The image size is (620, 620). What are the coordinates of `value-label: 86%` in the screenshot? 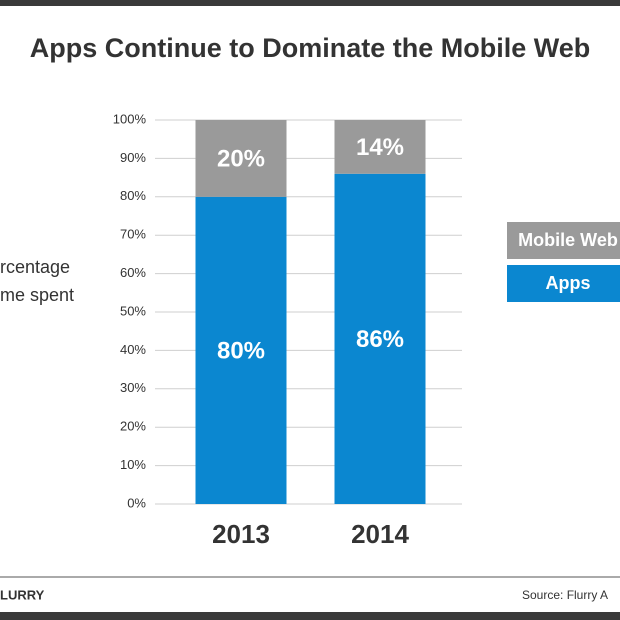 It's located at (380, 339).